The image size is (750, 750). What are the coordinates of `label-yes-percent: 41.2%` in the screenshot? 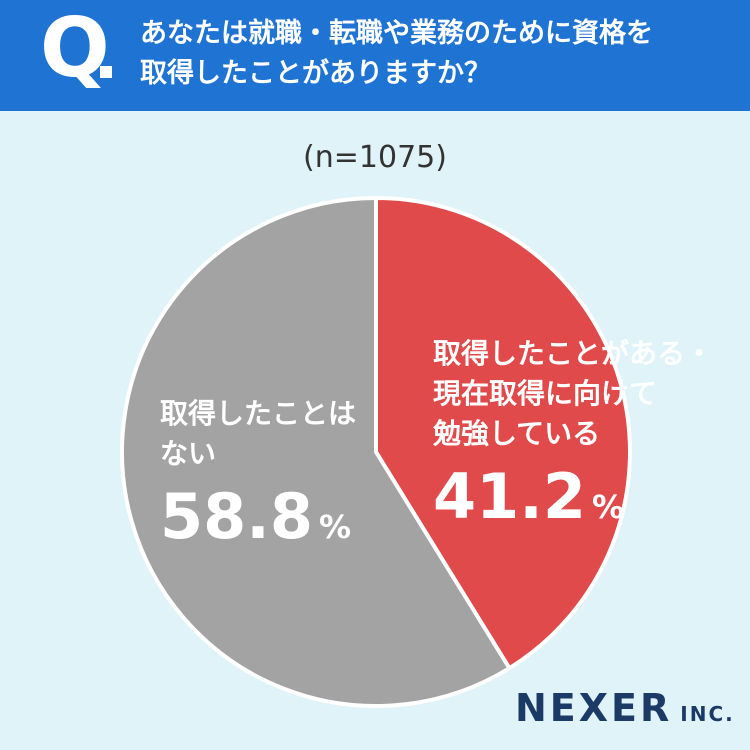 It's located at (573, 497).